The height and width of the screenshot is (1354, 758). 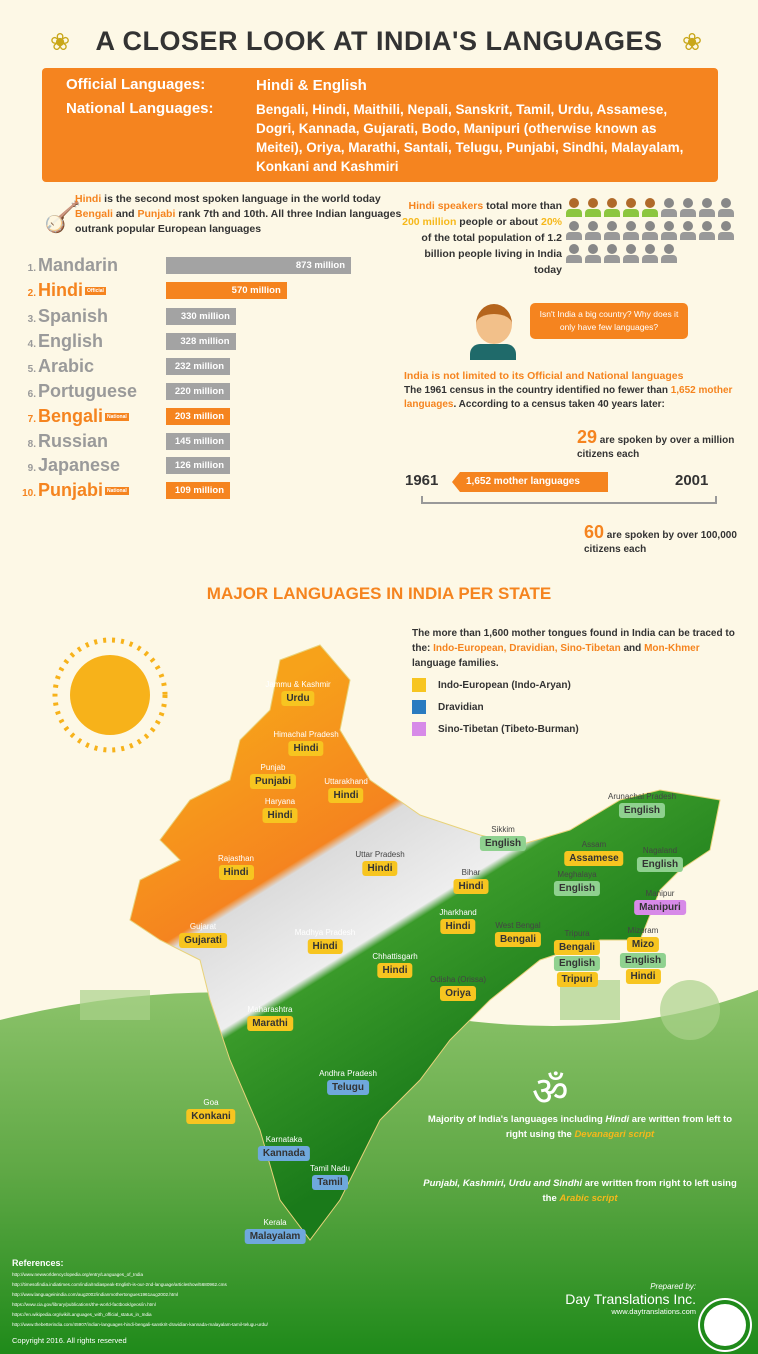 I want to click on bar: 109 million, so click(x=198, y=490).